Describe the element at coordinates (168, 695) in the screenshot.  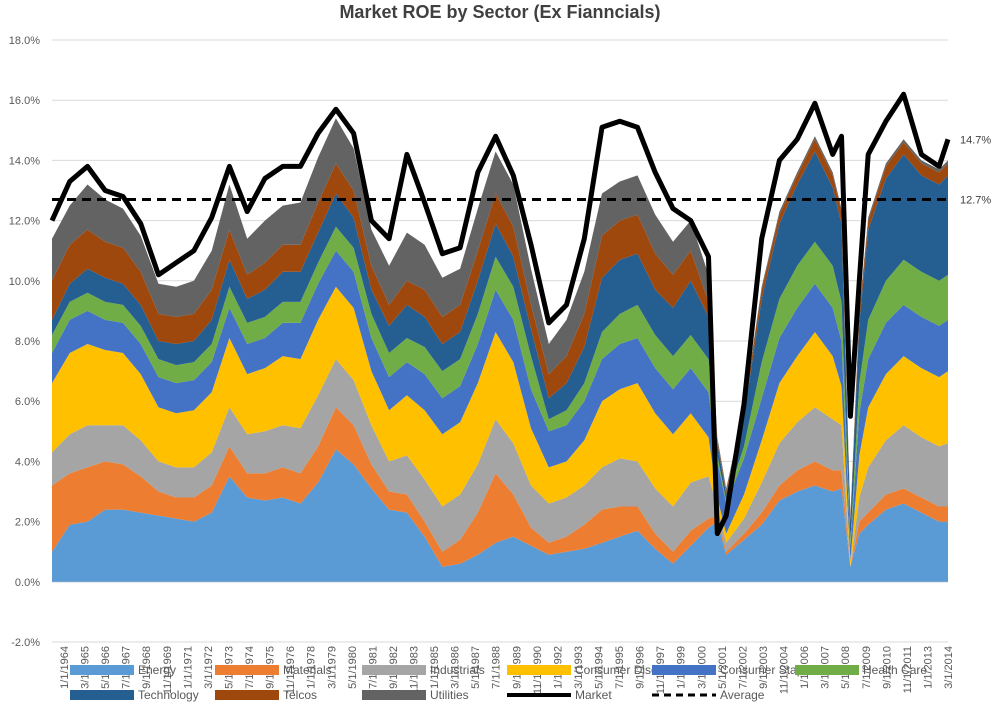
I see `legend-label: Technology` at that location.